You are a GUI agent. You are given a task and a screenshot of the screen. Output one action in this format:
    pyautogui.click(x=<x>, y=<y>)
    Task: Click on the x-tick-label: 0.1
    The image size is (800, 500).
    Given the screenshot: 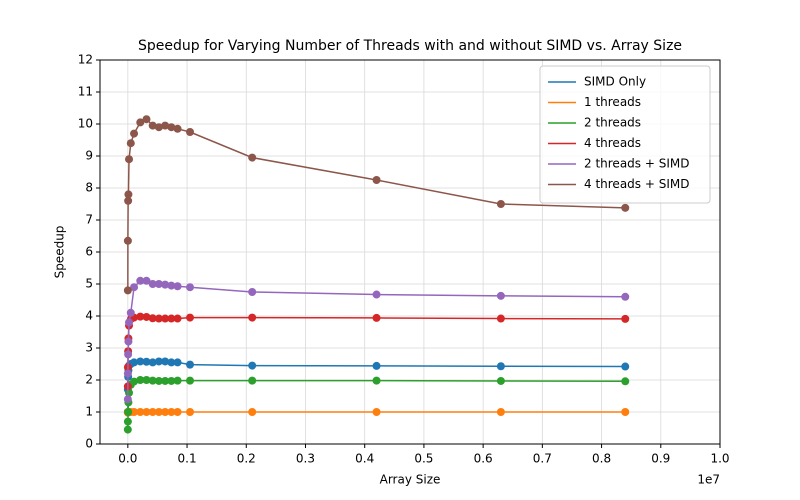 What is the action you would take?
    pyautogui.click(x=187, y=459)
    